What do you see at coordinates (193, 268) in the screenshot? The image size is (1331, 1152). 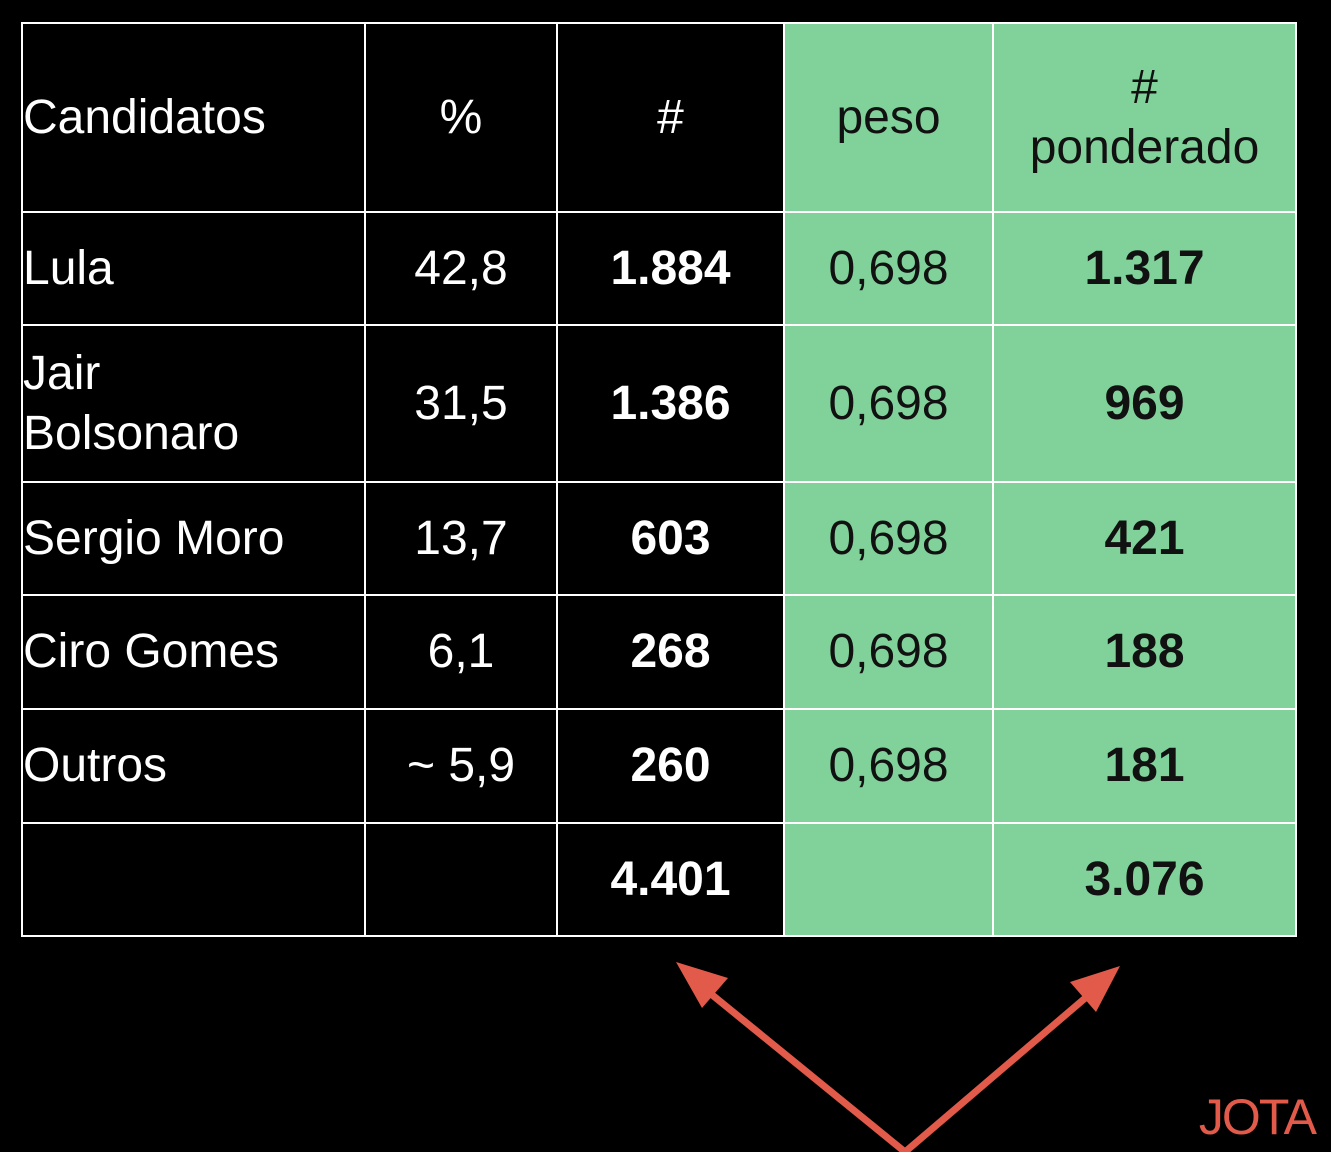 I see `candidate-name: Lula` at bounding box center [193, 268].